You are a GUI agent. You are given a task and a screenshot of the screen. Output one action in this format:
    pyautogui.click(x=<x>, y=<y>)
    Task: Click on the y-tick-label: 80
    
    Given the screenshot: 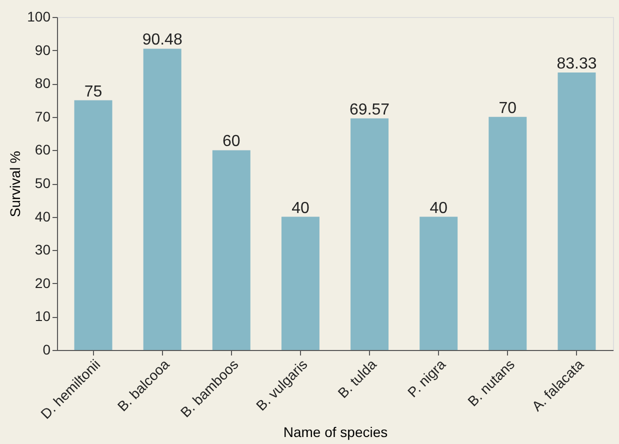 What is the action you would take?
    pyautogui.click(x=42, y=83)
    